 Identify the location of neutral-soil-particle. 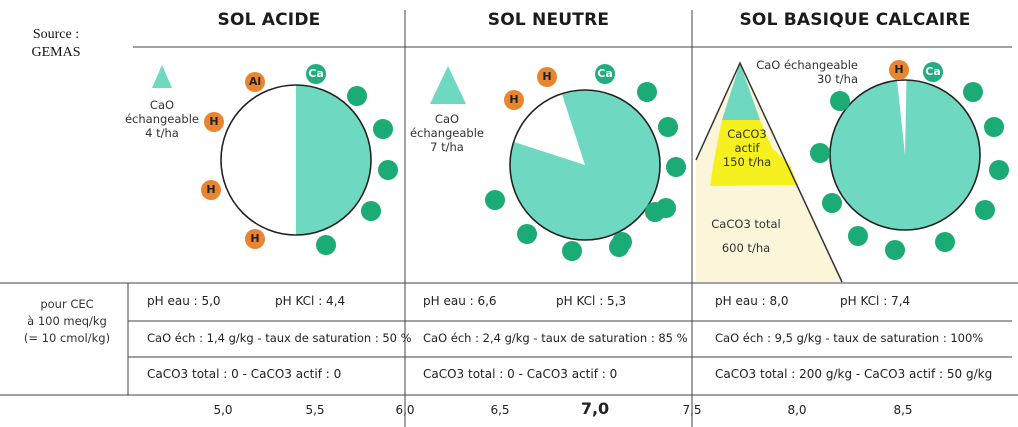
(585, 165).